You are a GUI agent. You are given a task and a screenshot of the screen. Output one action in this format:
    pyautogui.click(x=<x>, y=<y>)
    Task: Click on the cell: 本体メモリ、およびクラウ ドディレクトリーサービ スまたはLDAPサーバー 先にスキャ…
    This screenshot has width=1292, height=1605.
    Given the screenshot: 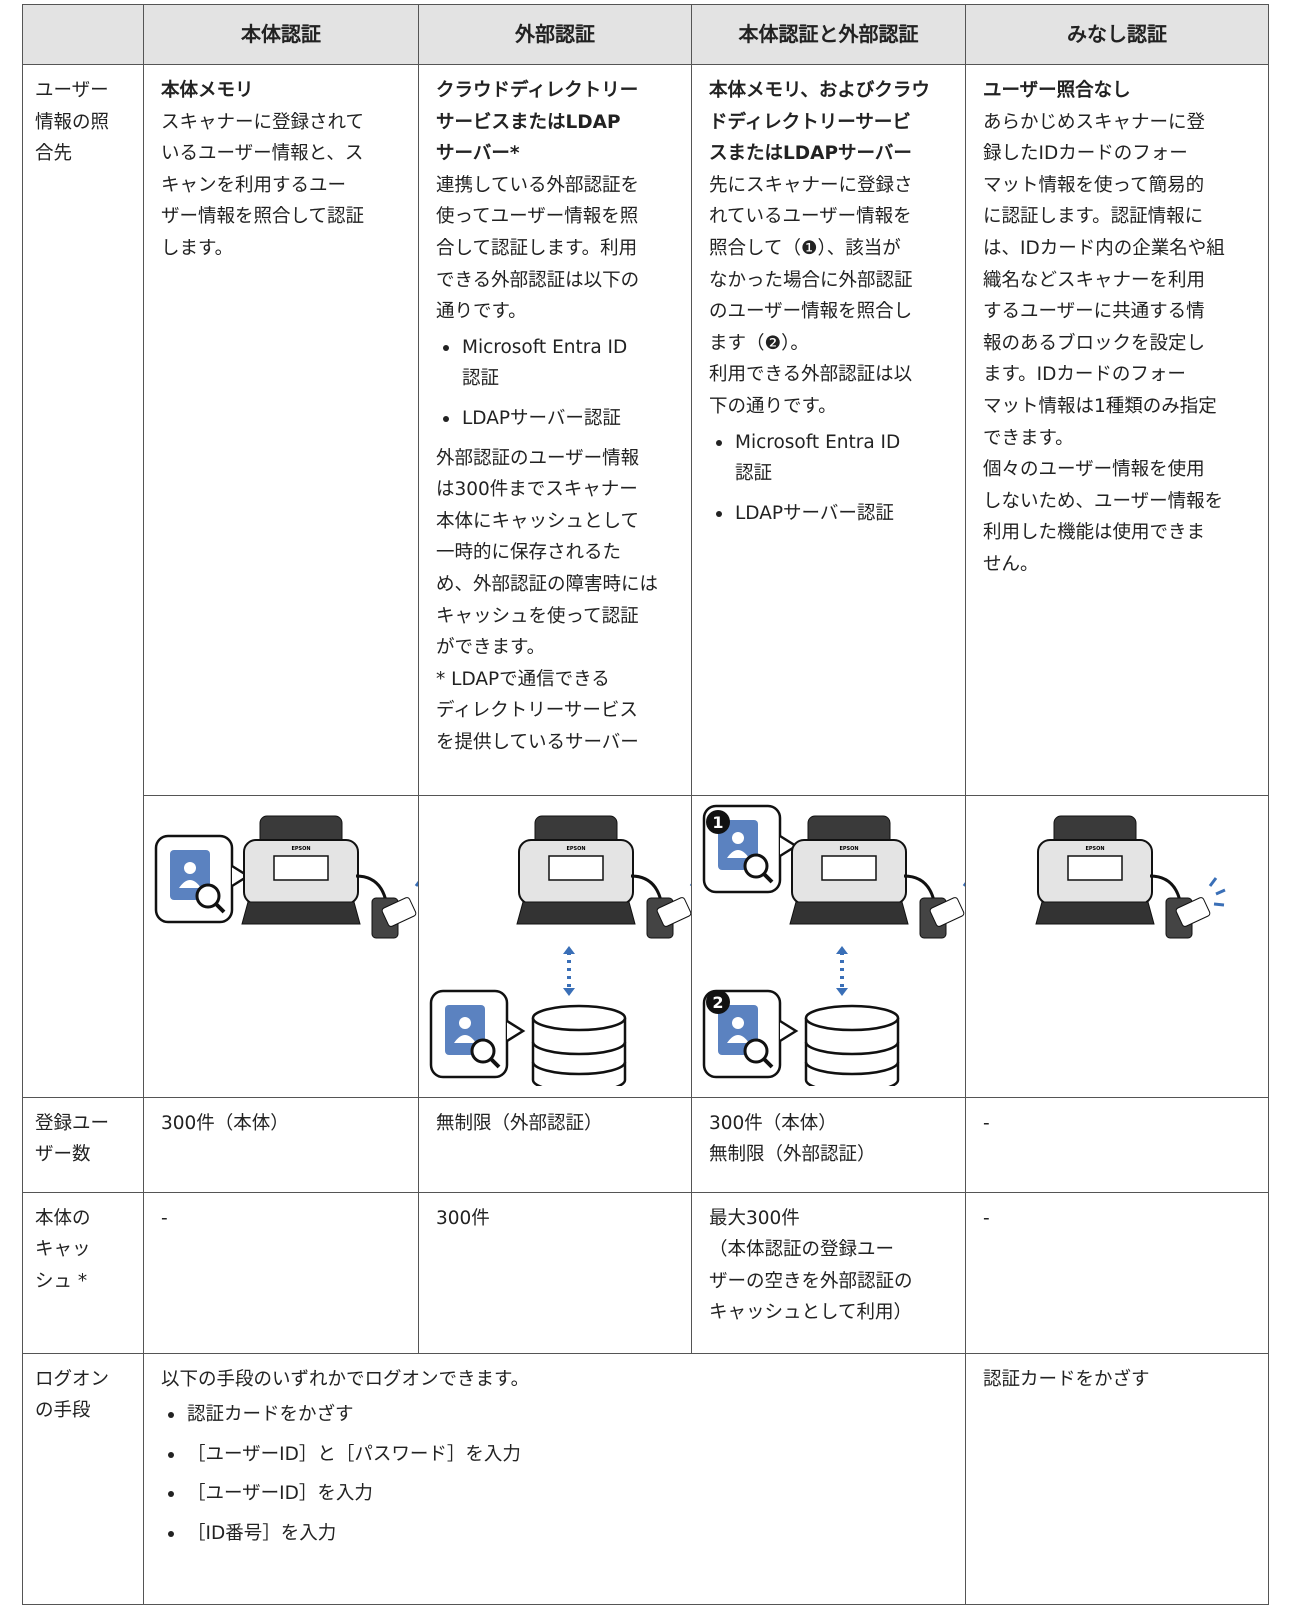 What is the action you would take?
    pyautogui.click(x=828, y=430)
    